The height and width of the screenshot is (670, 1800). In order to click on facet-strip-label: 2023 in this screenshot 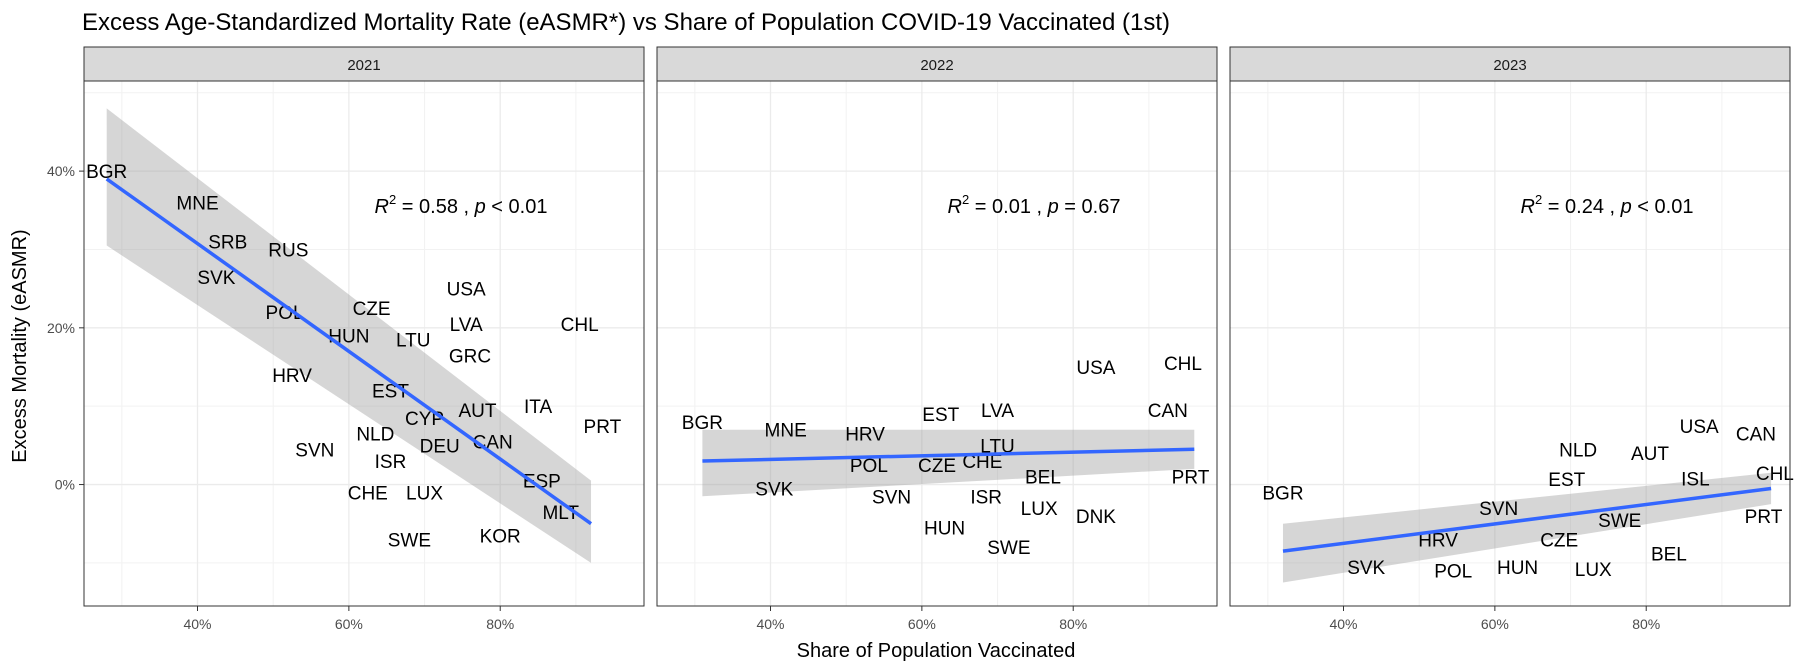, I will do `click(1509, 65)`.